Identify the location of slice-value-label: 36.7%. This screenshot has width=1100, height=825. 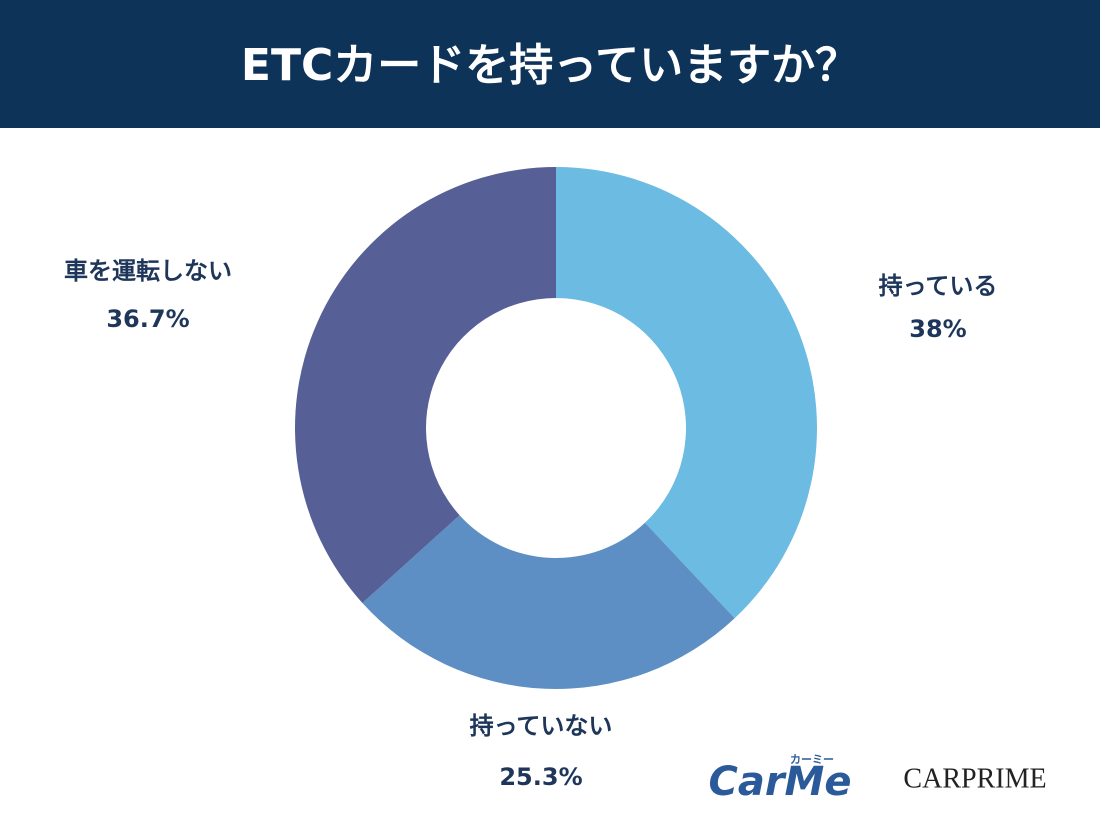
(147, 319).